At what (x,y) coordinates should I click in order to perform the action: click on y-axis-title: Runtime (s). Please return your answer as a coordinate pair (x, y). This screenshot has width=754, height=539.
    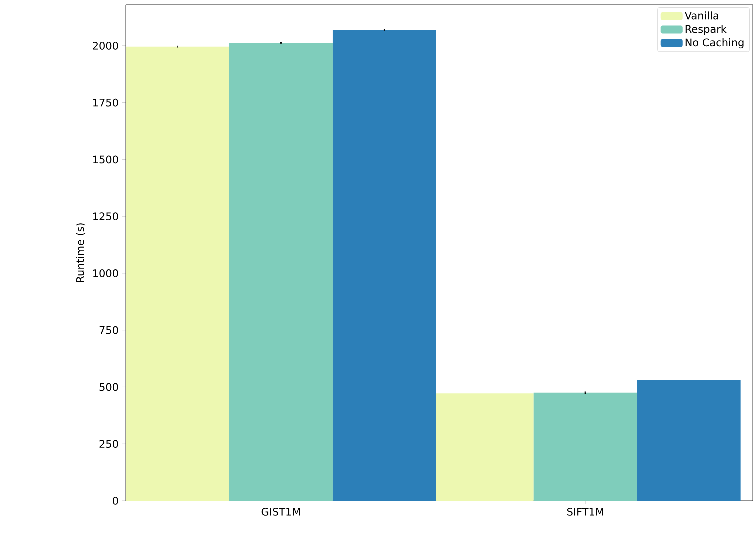
    Looking at the image, I should click on (81, 253).